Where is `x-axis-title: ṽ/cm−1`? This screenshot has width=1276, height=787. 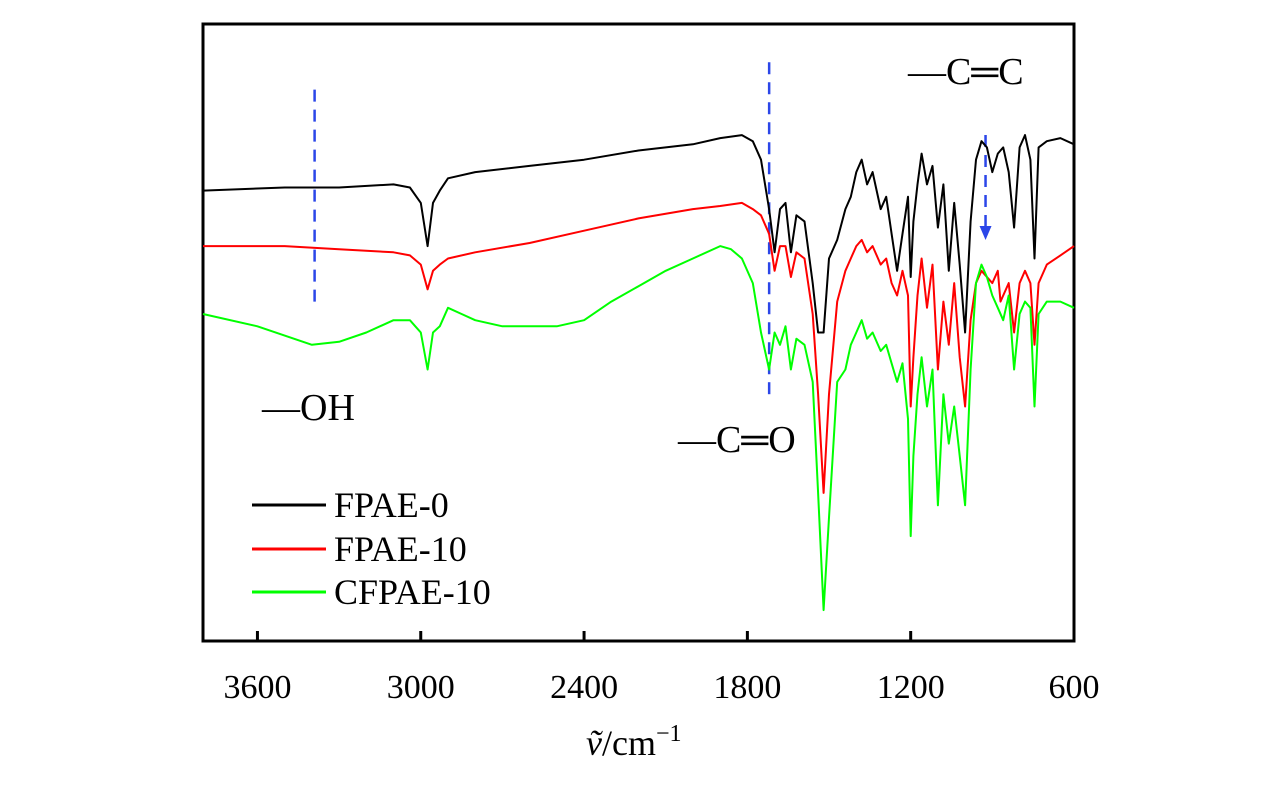
x-axis-title: ṽ/cm−1 is located at coordinates (634, 742).